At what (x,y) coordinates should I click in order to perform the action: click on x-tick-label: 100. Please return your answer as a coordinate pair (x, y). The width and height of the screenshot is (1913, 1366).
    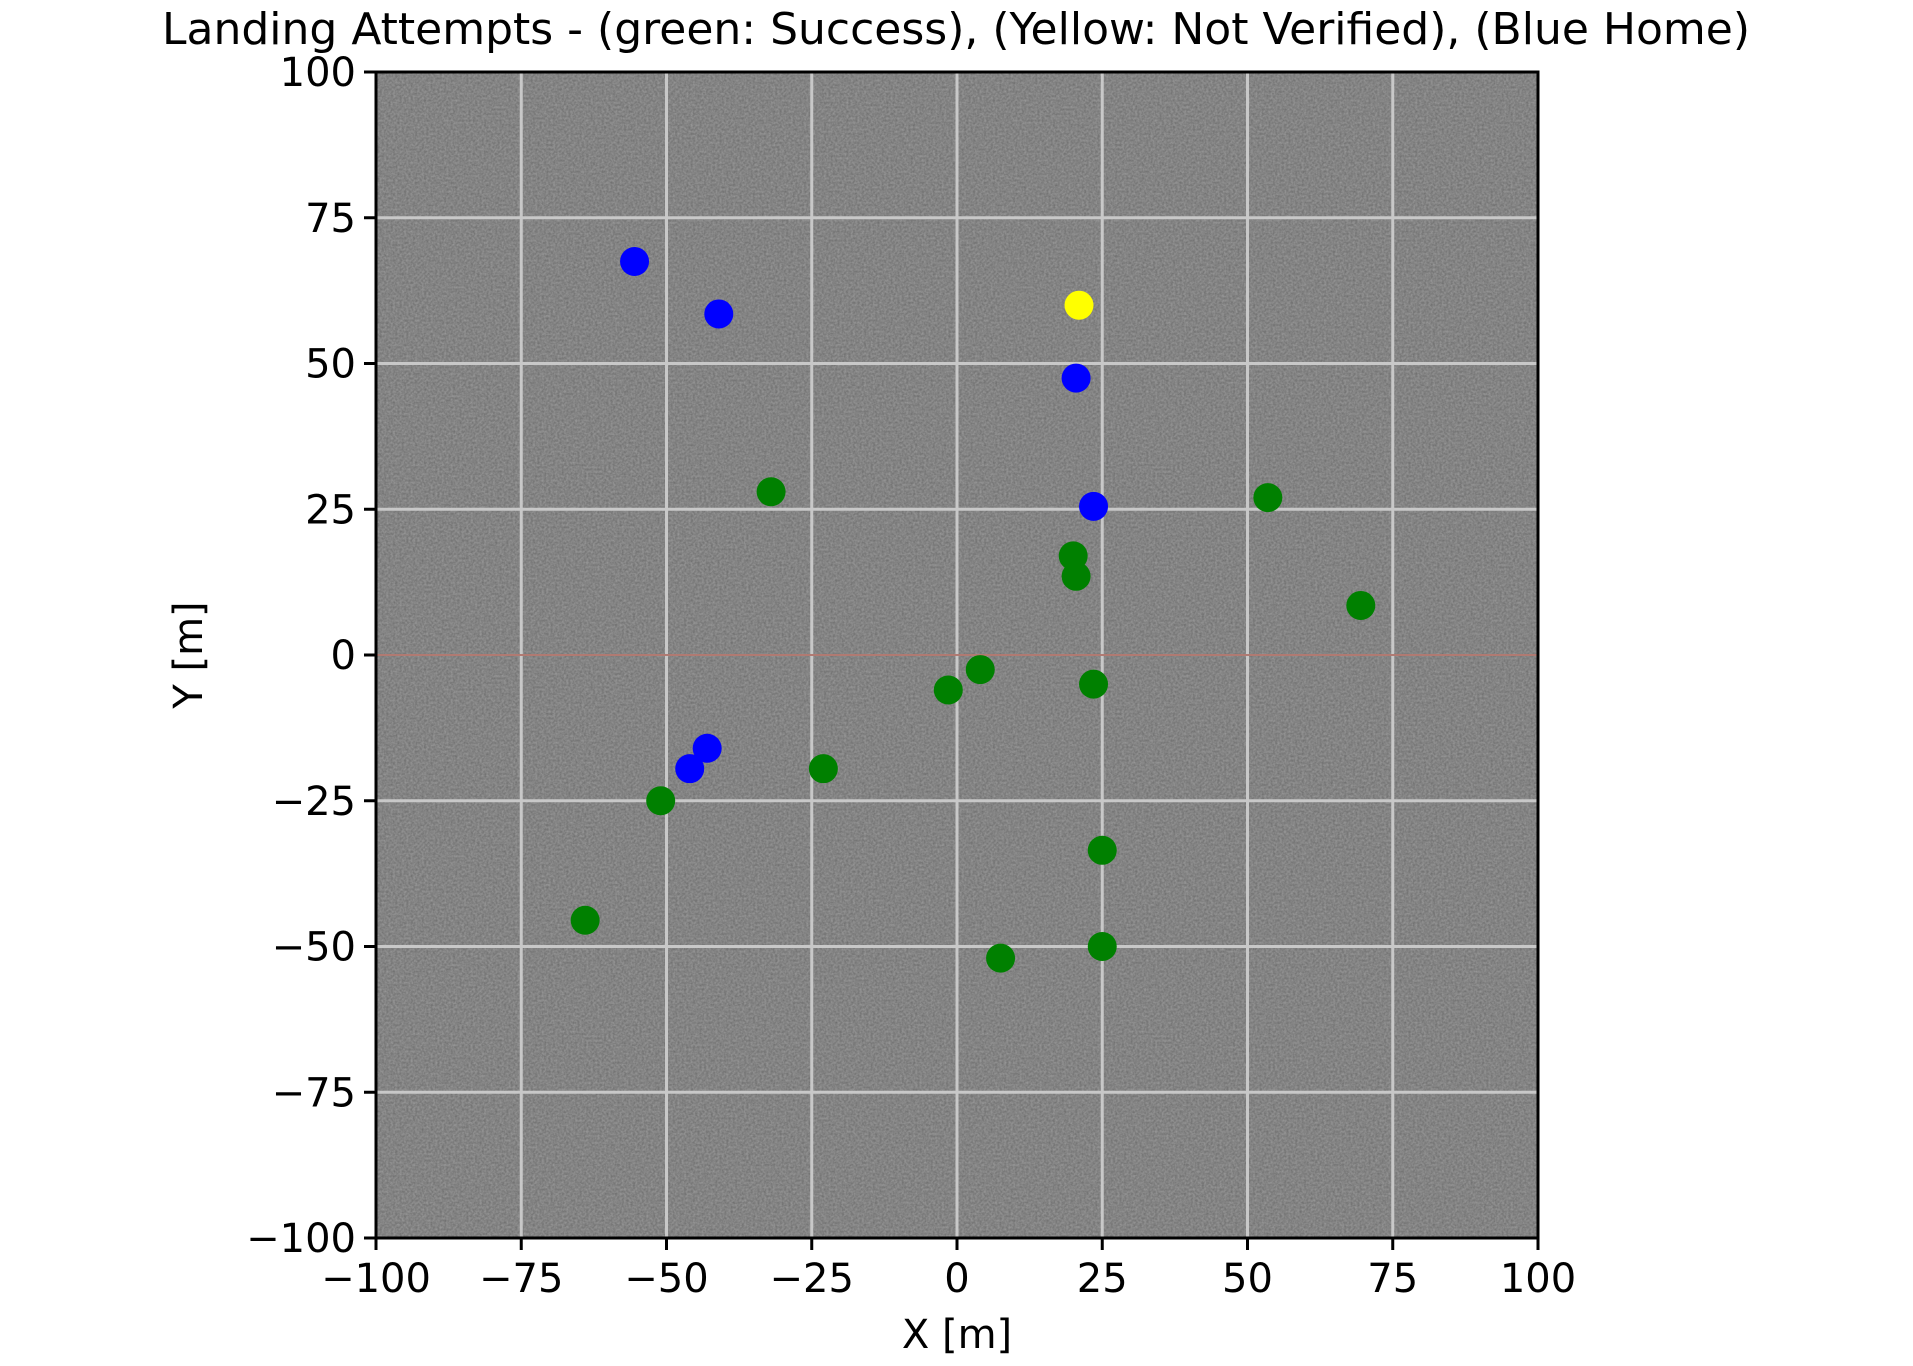
    Looking at the image, I should click on (1538, 1279).